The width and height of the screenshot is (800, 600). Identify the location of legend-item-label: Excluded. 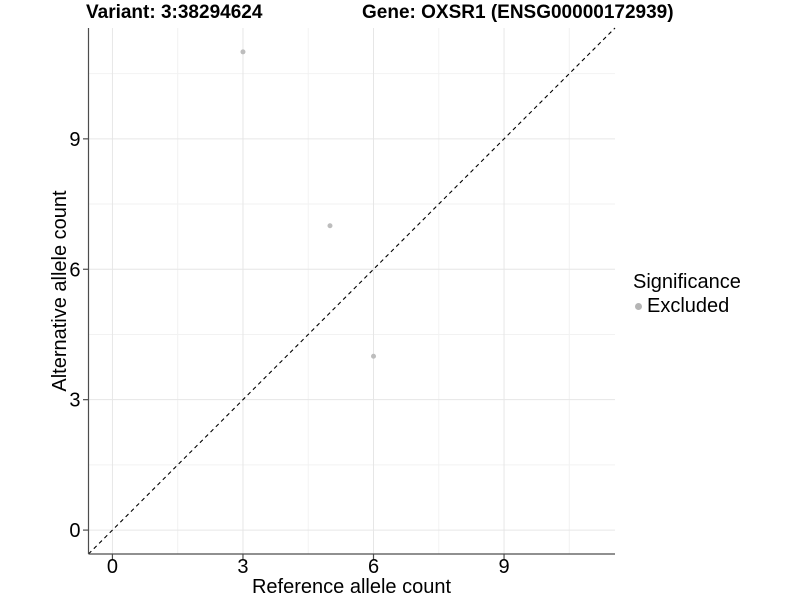
(688, 306).